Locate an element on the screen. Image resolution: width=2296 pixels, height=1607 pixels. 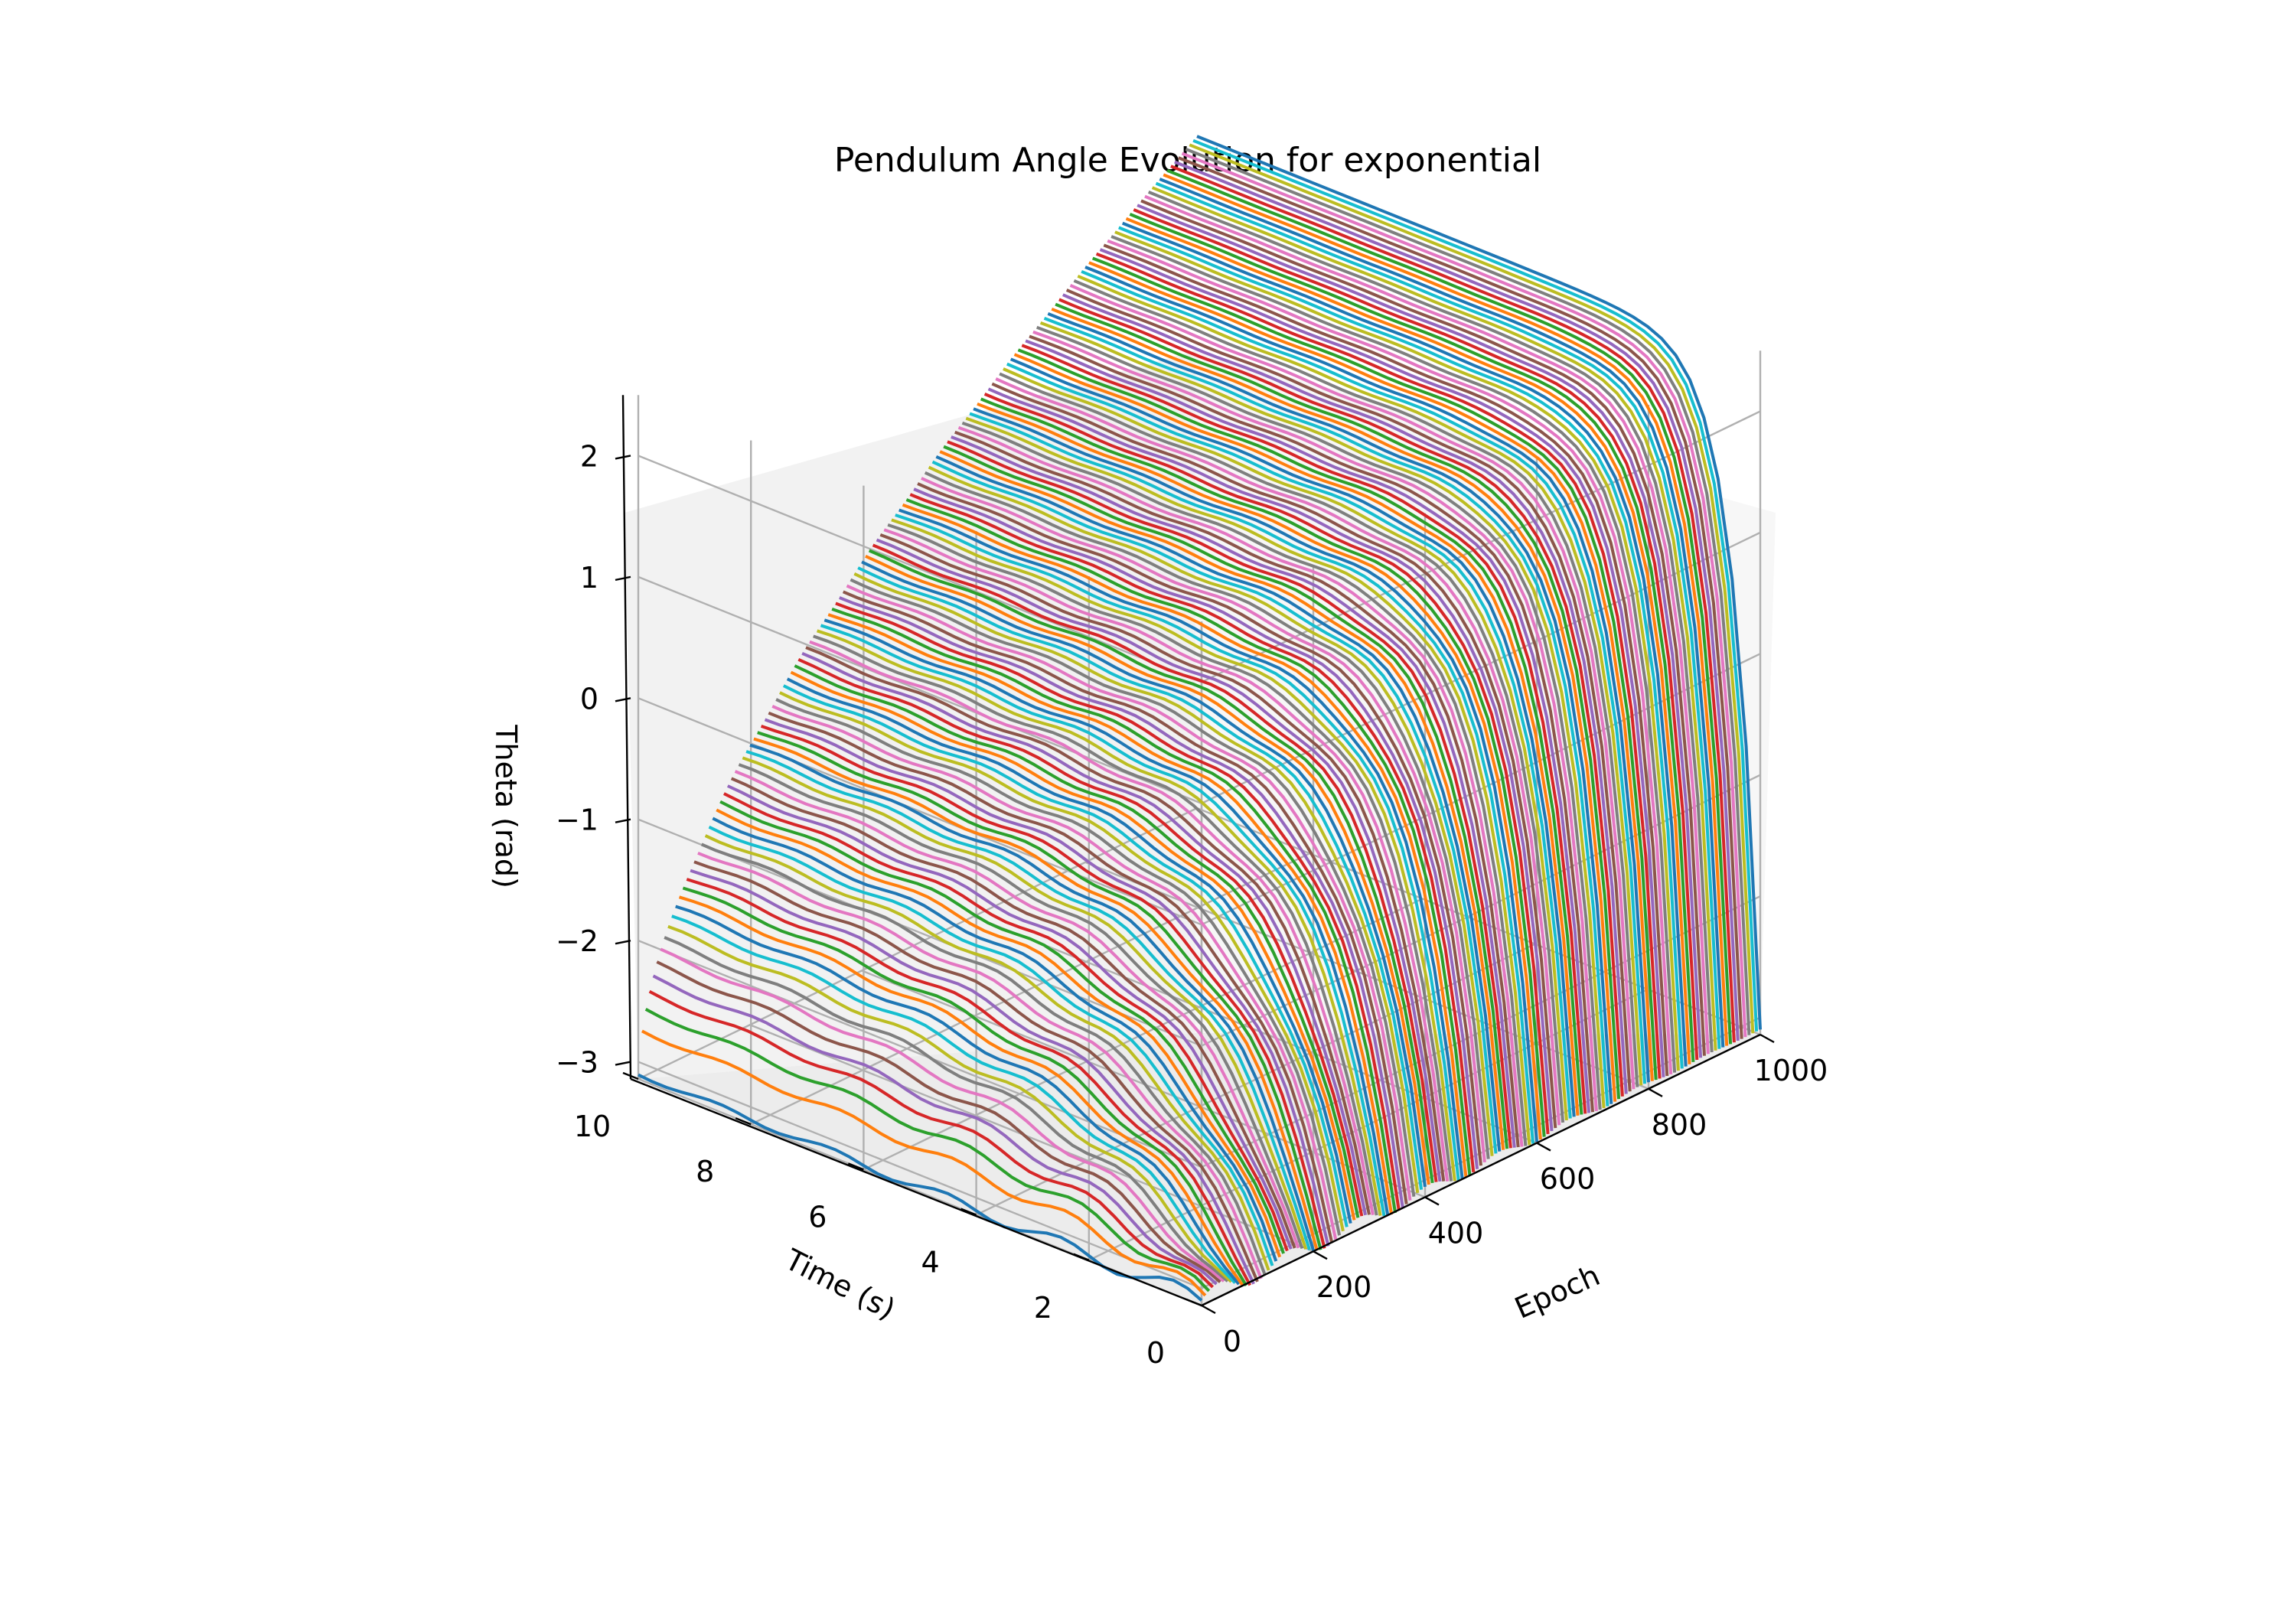
x-tick-label: 0 is located at coordinates (1232, 1341).